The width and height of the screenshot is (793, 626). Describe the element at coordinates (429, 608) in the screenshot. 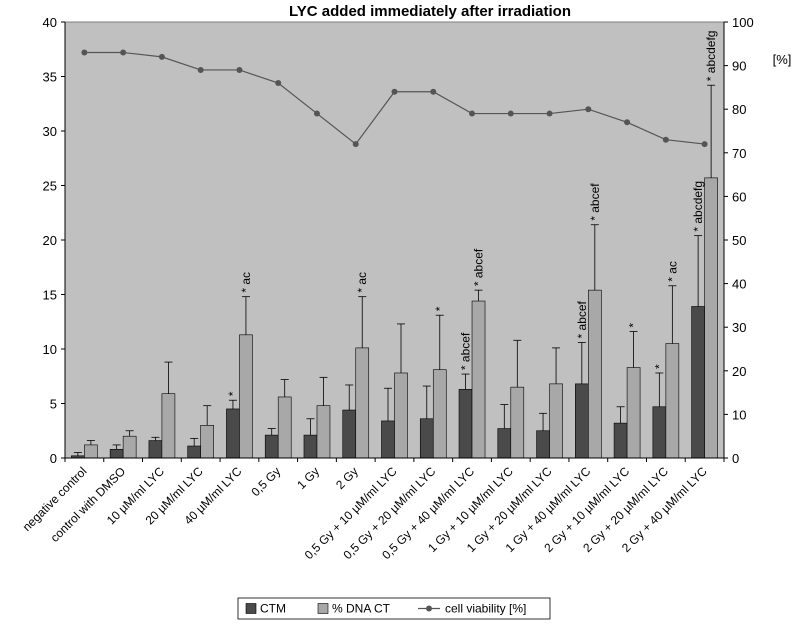

I see `legend-swatch-viability-point` at that location.